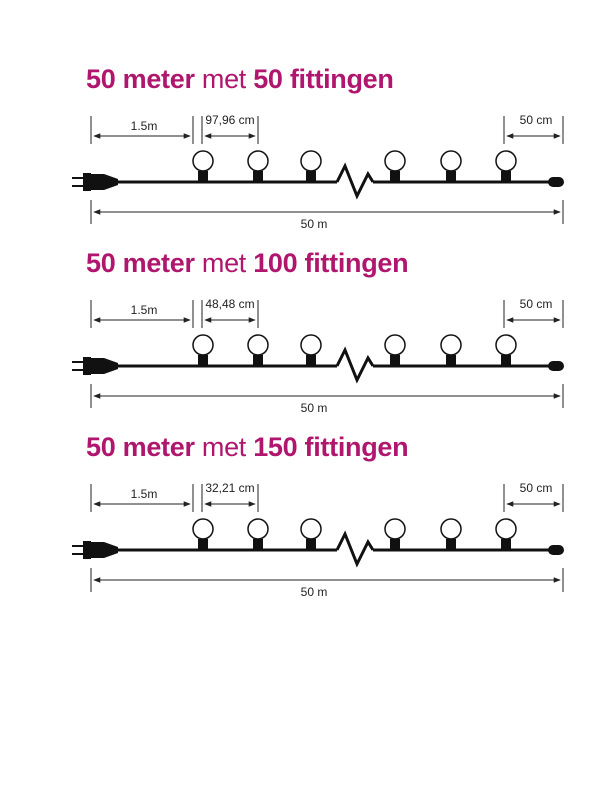  I want to click on bulb-spacing-label: 97,96 cm, so click(229, 120).